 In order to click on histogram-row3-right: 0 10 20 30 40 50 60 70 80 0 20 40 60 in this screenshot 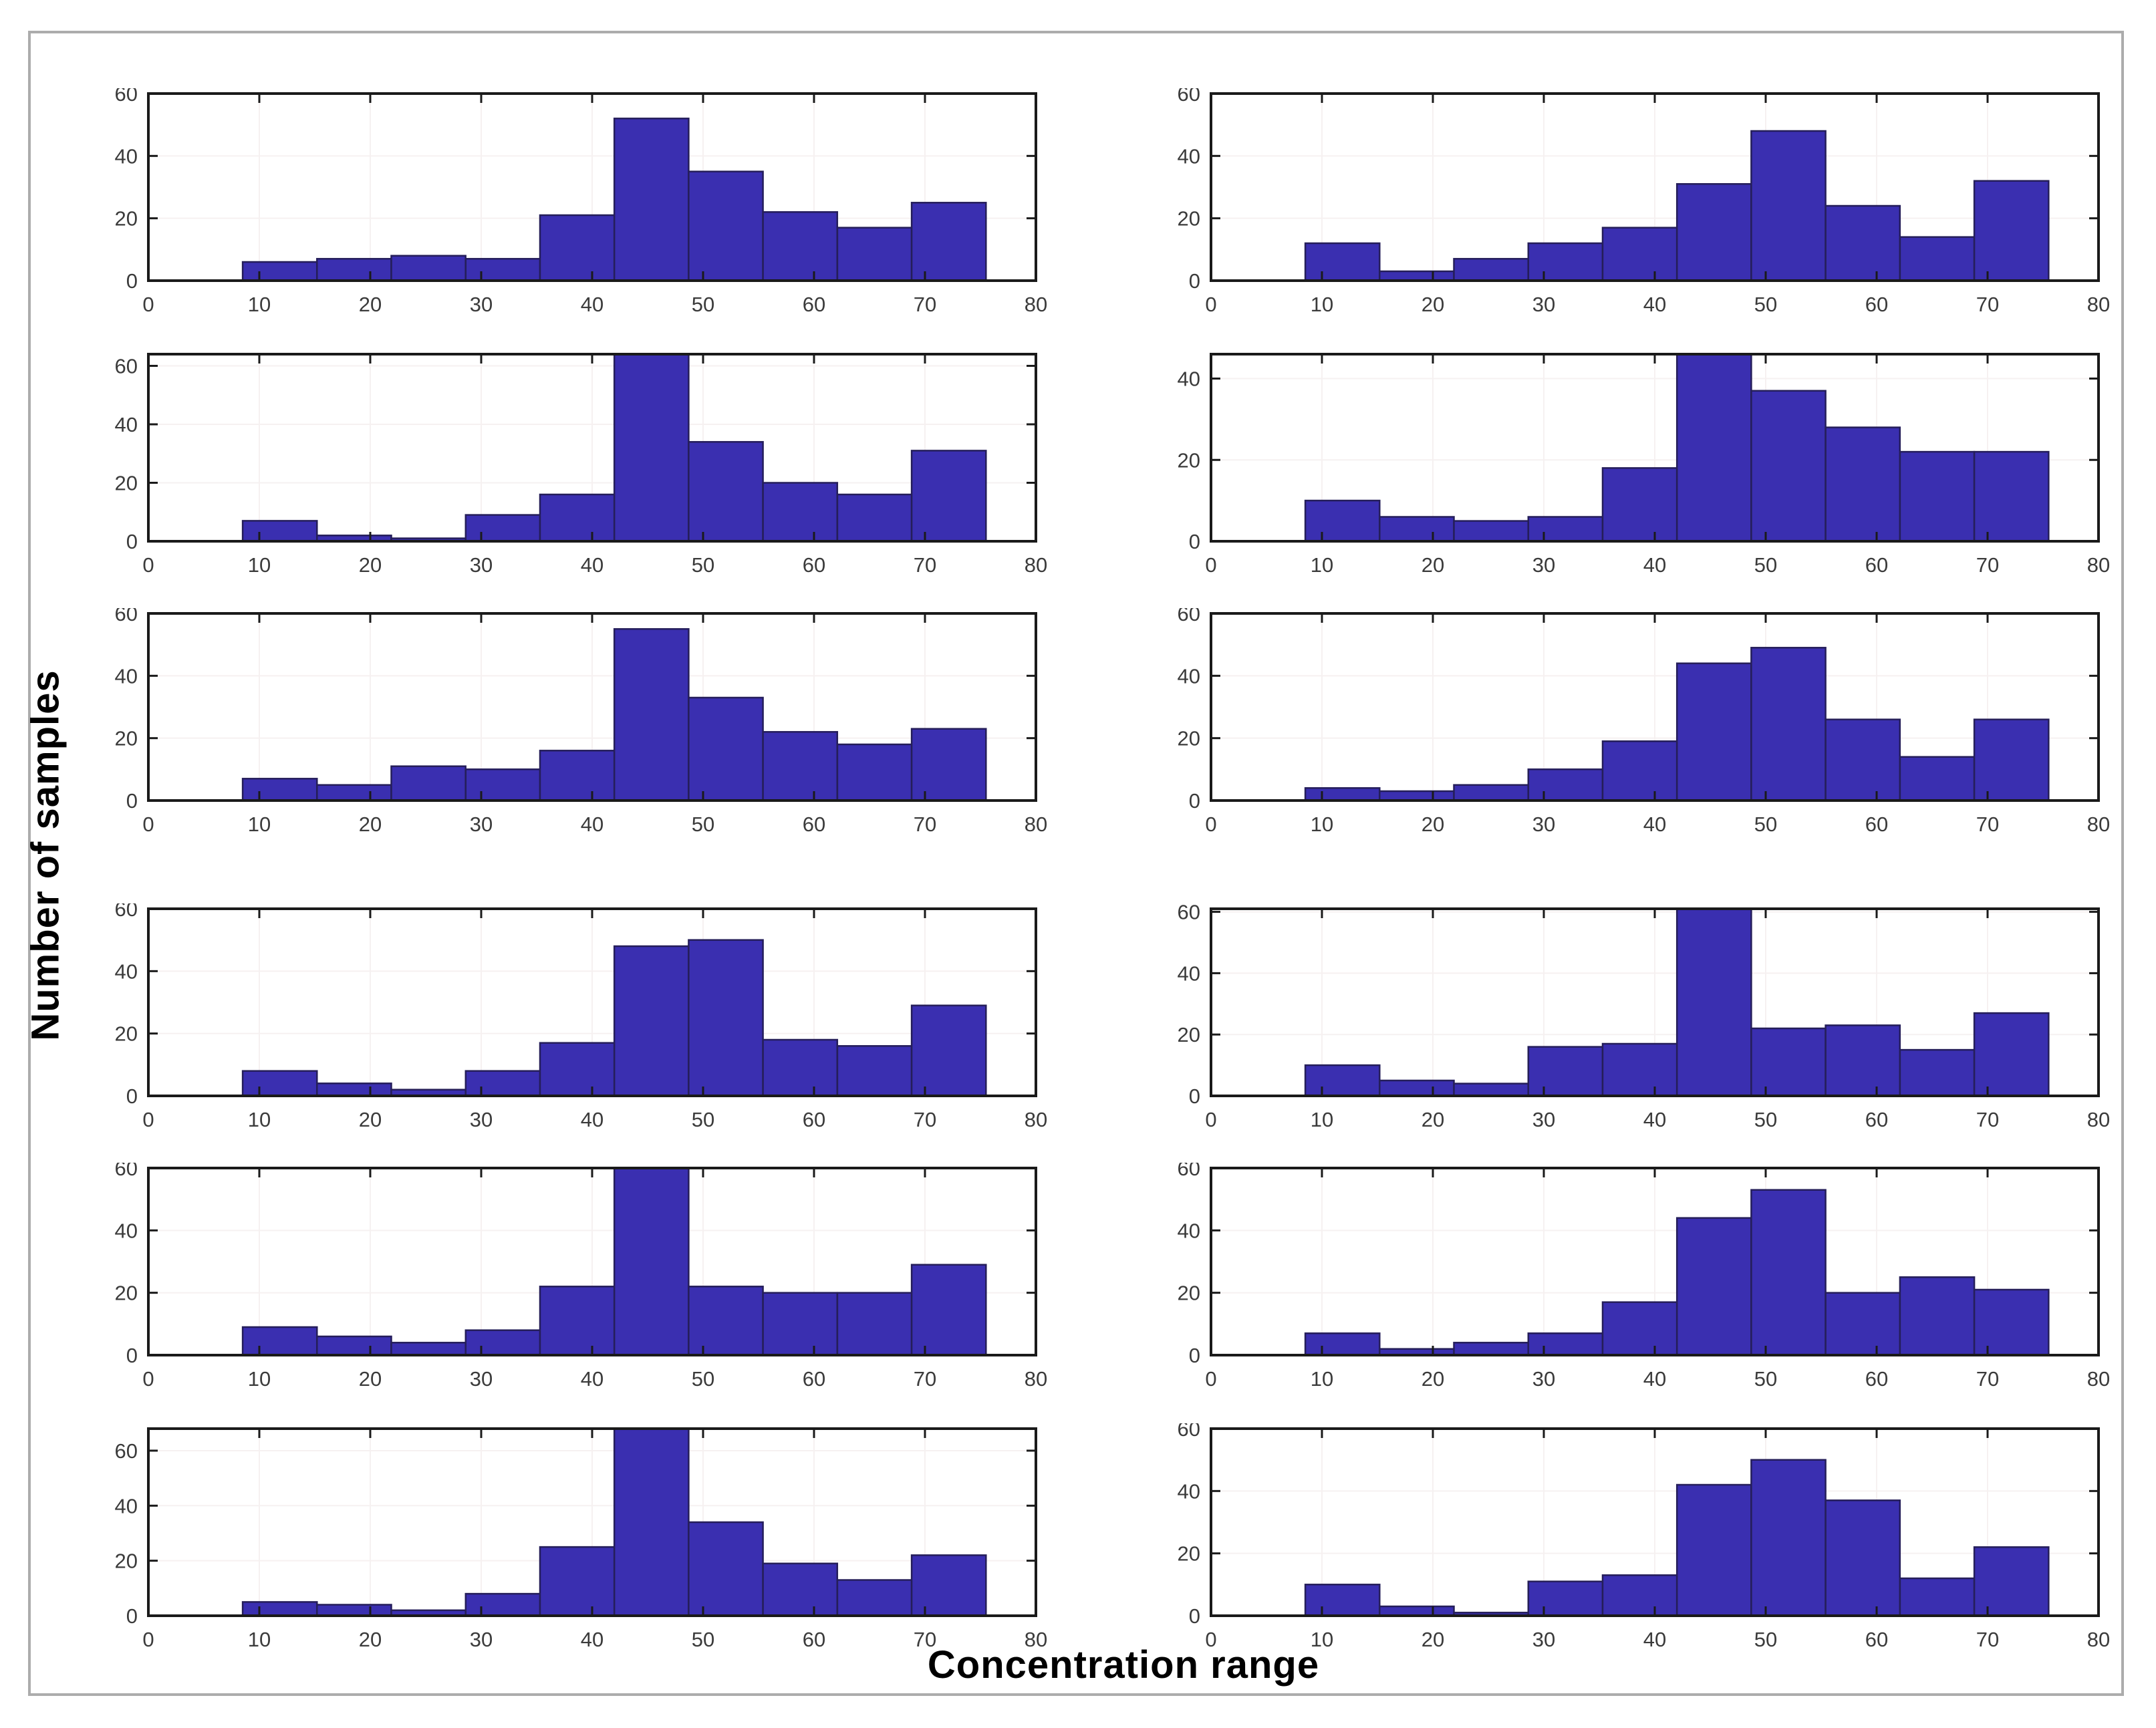, I will do `click(1631, 722)`.